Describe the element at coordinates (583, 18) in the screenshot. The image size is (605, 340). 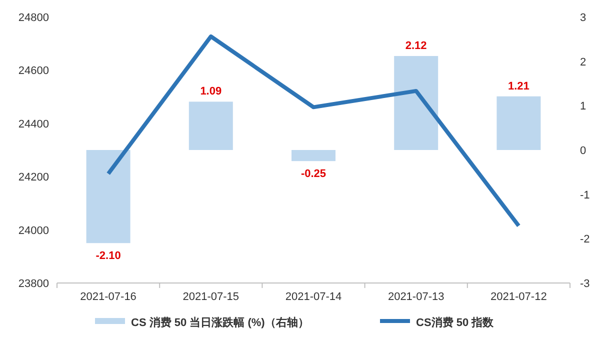
I see `y2-tick-label: 3` at that location.